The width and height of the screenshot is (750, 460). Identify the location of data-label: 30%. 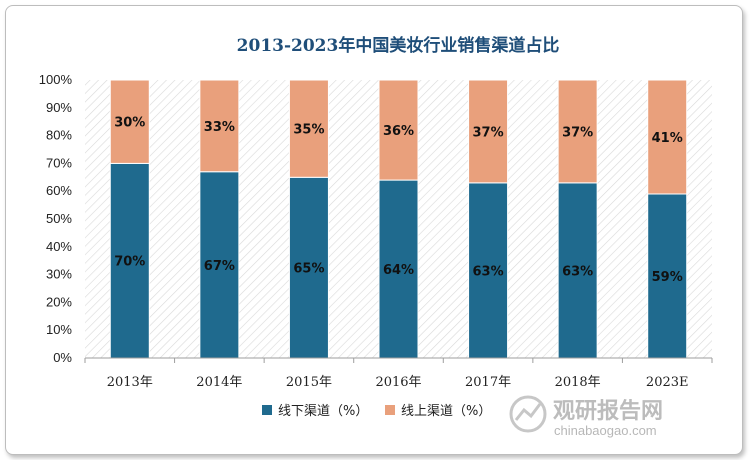
(129, 123).